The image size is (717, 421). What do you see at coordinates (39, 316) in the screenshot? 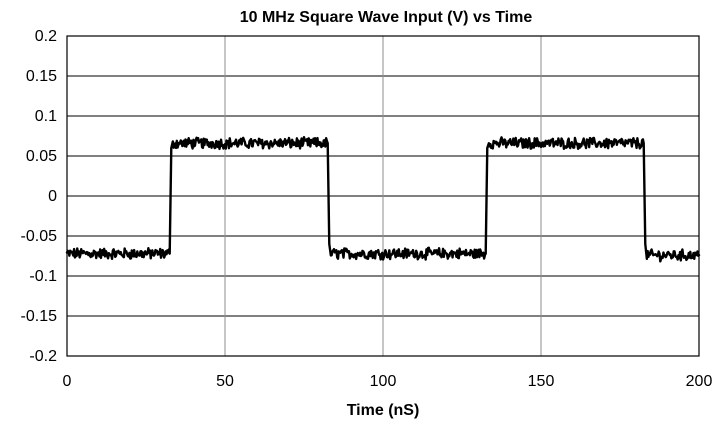
I see `y-tick-label: -0.15` at bounding box center [39, 316].